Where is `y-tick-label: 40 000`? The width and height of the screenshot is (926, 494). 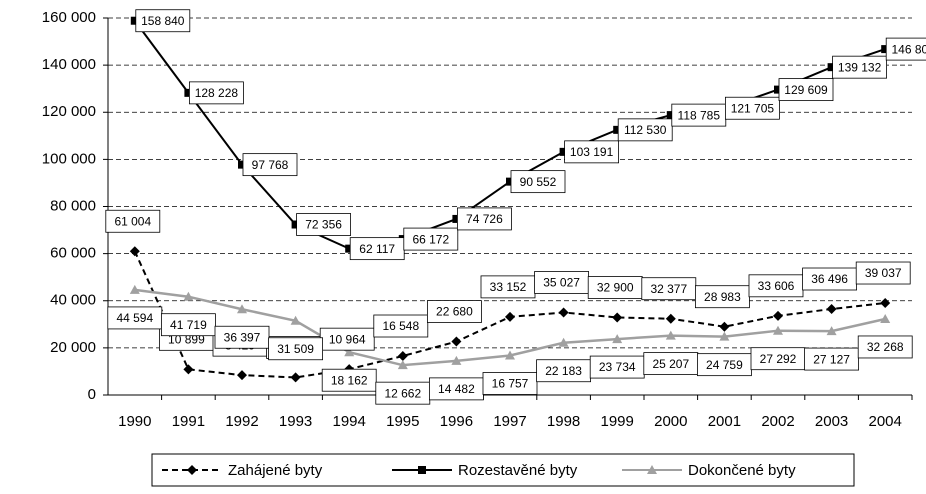 y-tick-label: 40 000 is located at coordinates (73, 300).